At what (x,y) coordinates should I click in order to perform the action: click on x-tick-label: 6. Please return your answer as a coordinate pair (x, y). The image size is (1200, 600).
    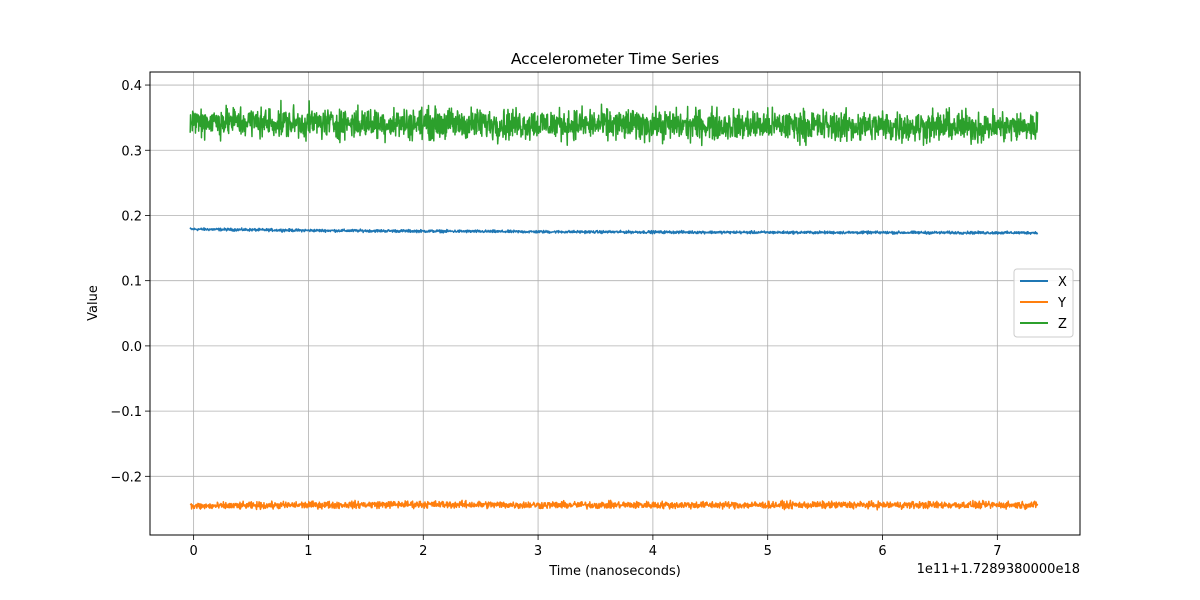
    Looking at the image, I should click on (882, 551).